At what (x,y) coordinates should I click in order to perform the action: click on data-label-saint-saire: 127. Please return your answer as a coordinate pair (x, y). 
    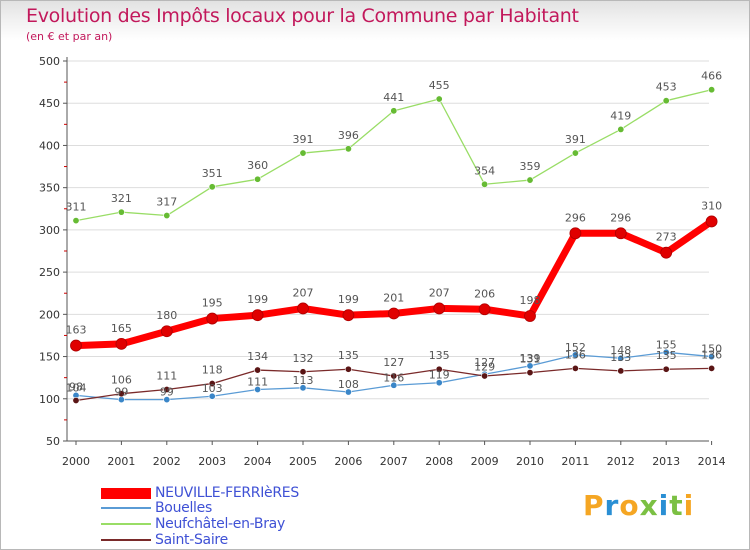
    Looking at the image, I should click on (484, 362).